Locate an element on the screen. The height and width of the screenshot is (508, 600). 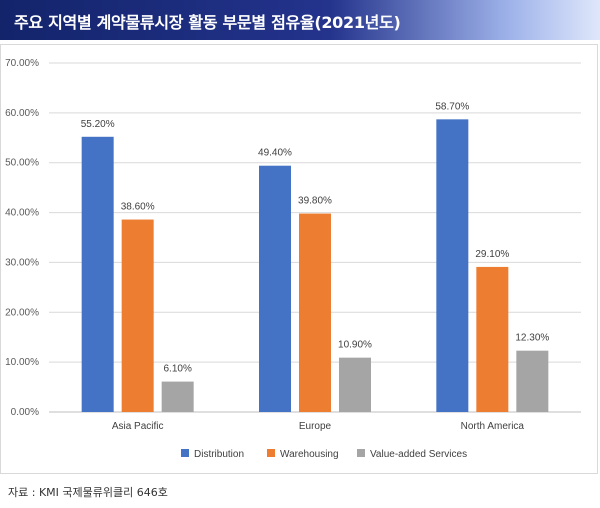
data-label: 39.80% is located at coordinates (315, 201).